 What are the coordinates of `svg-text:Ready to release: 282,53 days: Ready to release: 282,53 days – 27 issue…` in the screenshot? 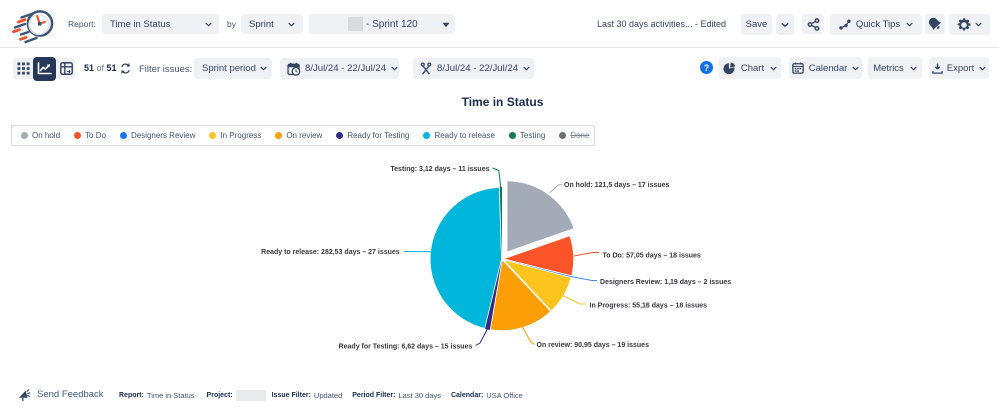 It's located at (330, 252).